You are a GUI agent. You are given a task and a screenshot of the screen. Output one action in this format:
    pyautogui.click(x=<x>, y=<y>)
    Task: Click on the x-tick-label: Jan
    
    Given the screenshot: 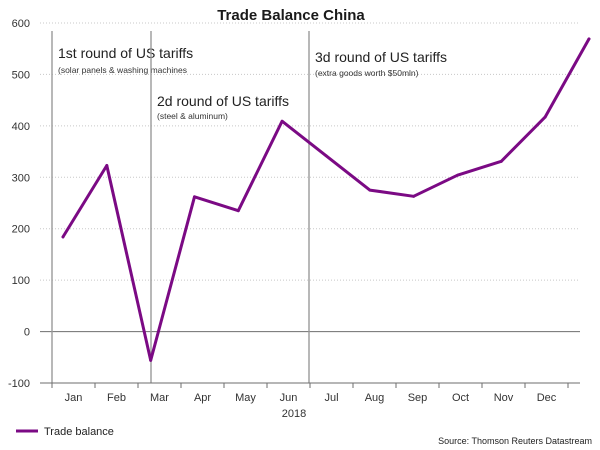 What is the action you would take?
    pyautogui.click(x=74, y=398)
    